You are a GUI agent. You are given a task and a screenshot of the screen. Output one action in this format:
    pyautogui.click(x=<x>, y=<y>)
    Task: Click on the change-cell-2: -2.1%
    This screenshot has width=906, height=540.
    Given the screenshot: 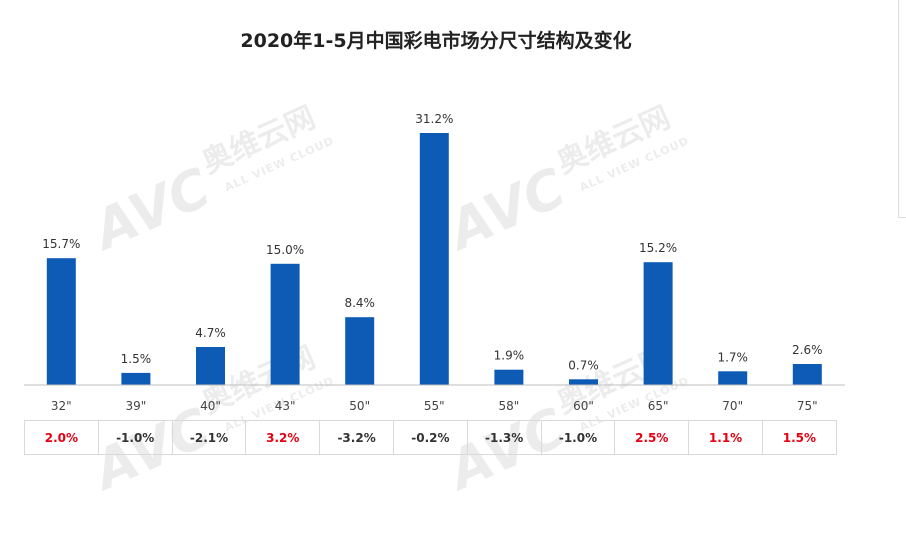 What is the action you would take?
    pyautogui.click(x=209, y=437)
    